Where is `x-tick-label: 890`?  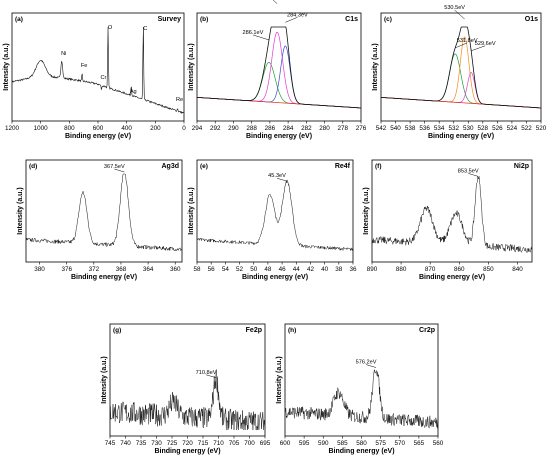
x-tick-label: 890 is located at coordinates (372, 269).